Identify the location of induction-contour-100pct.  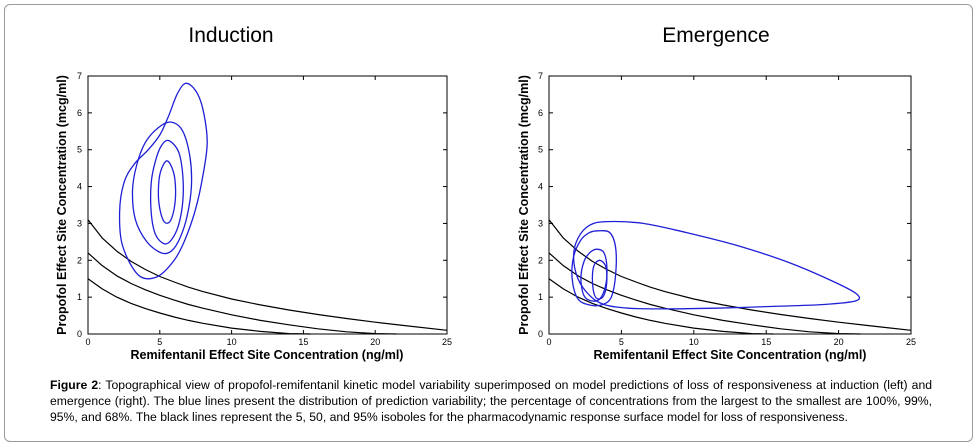
(163, 181).